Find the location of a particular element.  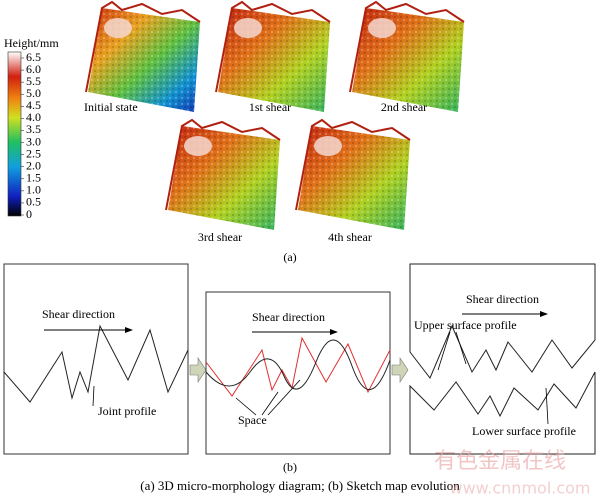

surface-plot: 2nd shear is located at coordinates (407, 57).